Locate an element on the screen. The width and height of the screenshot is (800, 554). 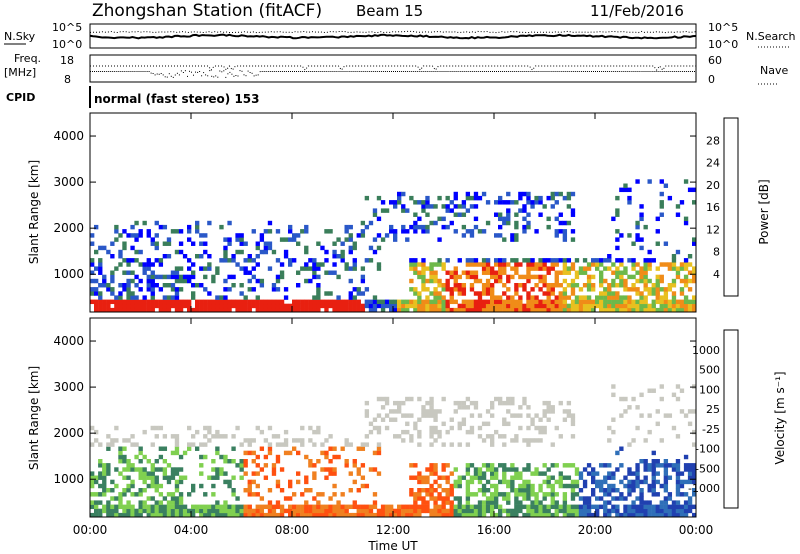
velocity-ylabel: Slant Range [km] is located at coordinates (34, 418).